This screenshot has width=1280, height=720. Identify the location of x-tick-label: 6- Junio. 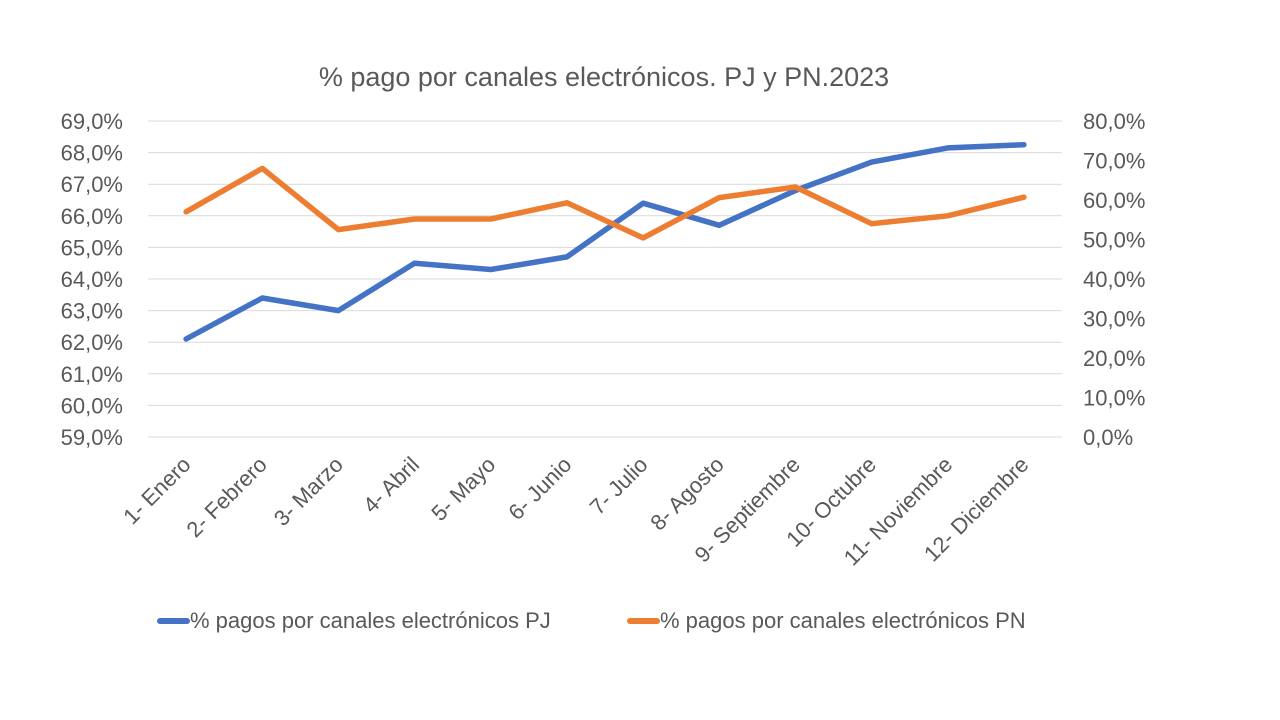
(539, 488).